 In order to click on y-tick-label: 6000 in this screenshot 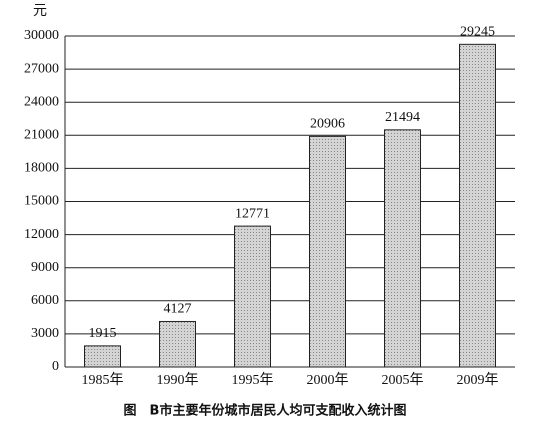, I will do `click(45, 300)`.